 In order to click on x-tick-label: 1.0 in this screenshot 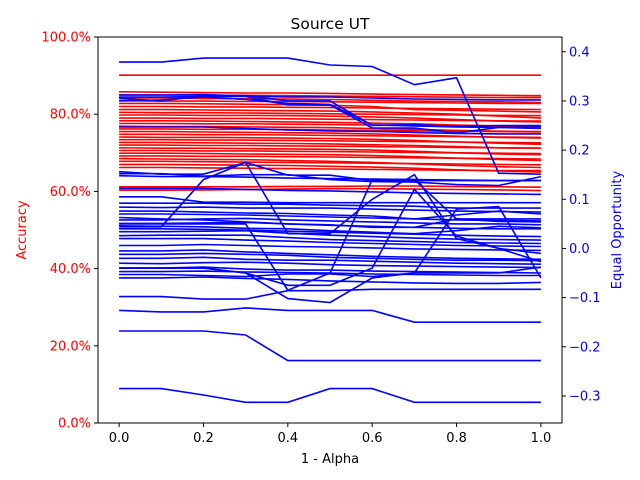, I will do `click(541, 438)`.